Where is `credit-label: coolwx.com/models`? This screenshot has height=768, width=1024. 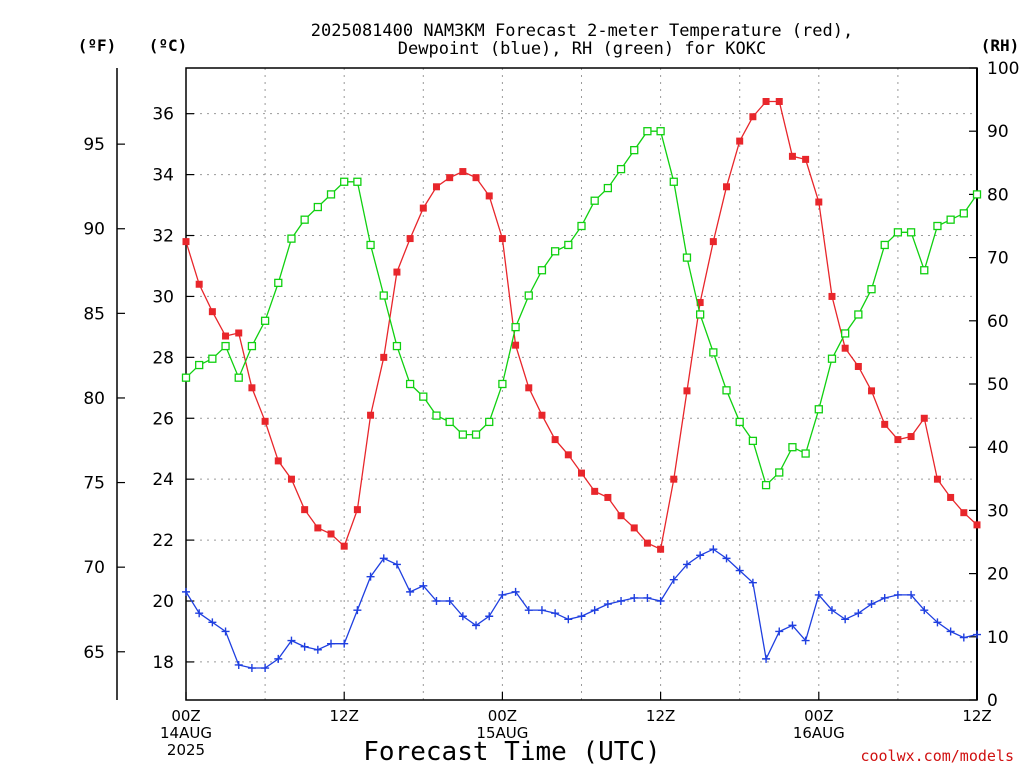
credit-label: coolwx.com/models is located at coordinates (937, 756).